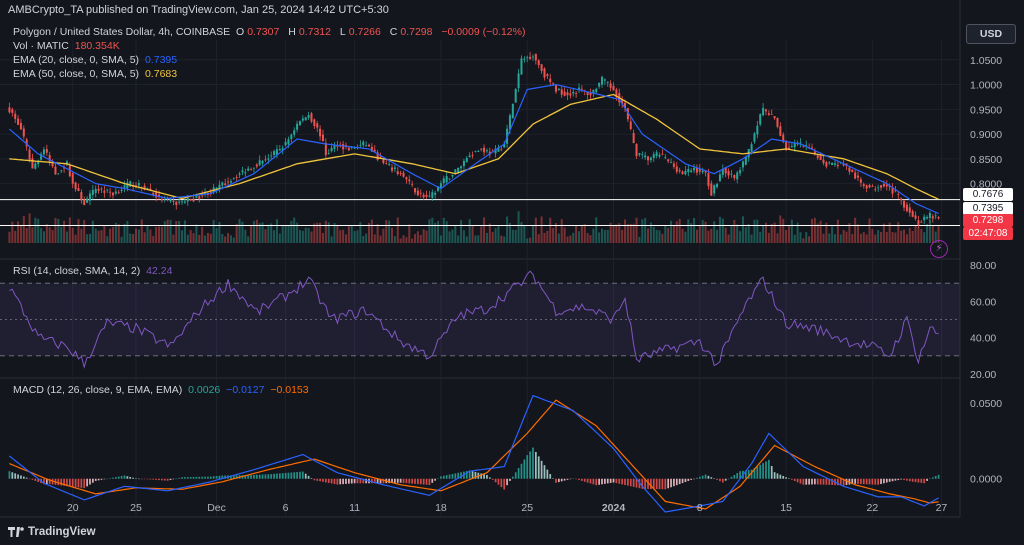 The image size is (1024, 545). What do you see at coordinates (76, 60) in the screenshot?
I see `ema20-label: EMA (20, close, 0, SMA, 5)` at bounding box center [76, 60].